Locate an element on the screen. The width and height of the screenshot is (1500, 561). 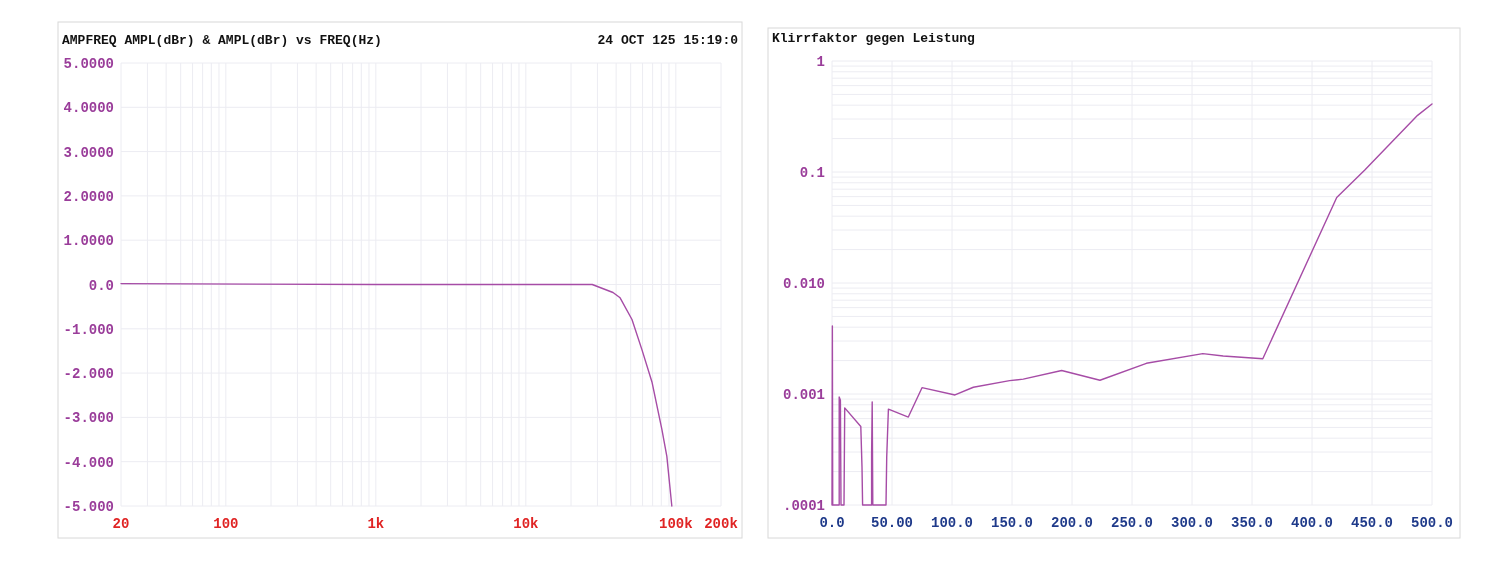
x-tick-label: 100.0 is located at coordinates (952, 523).